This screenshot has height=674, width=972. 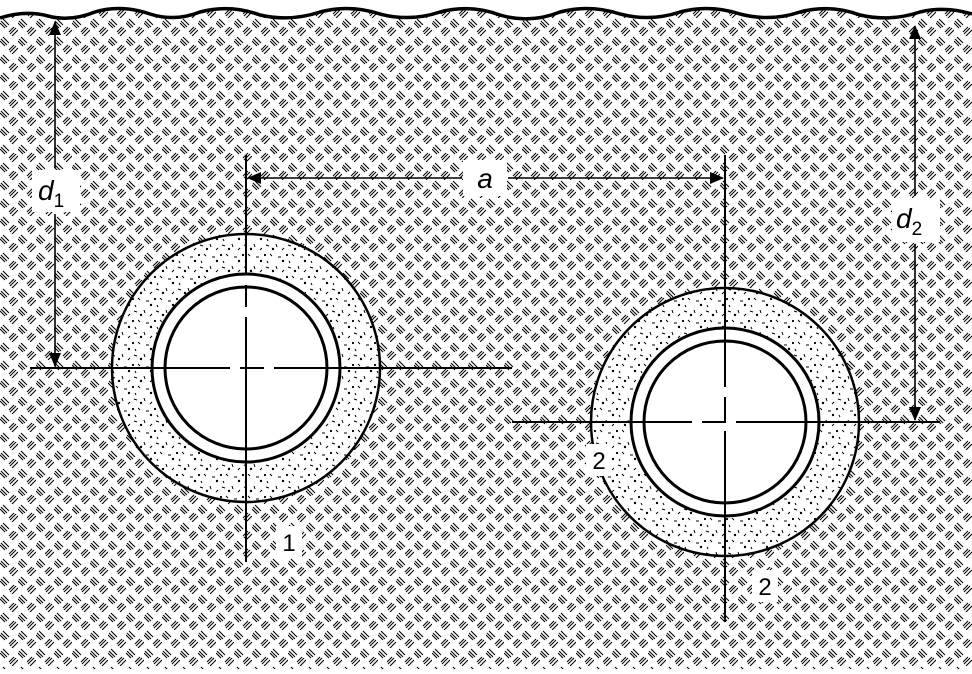 I want to click on pipe-2-side-marker-label: 2, so click(x=598, y=461).